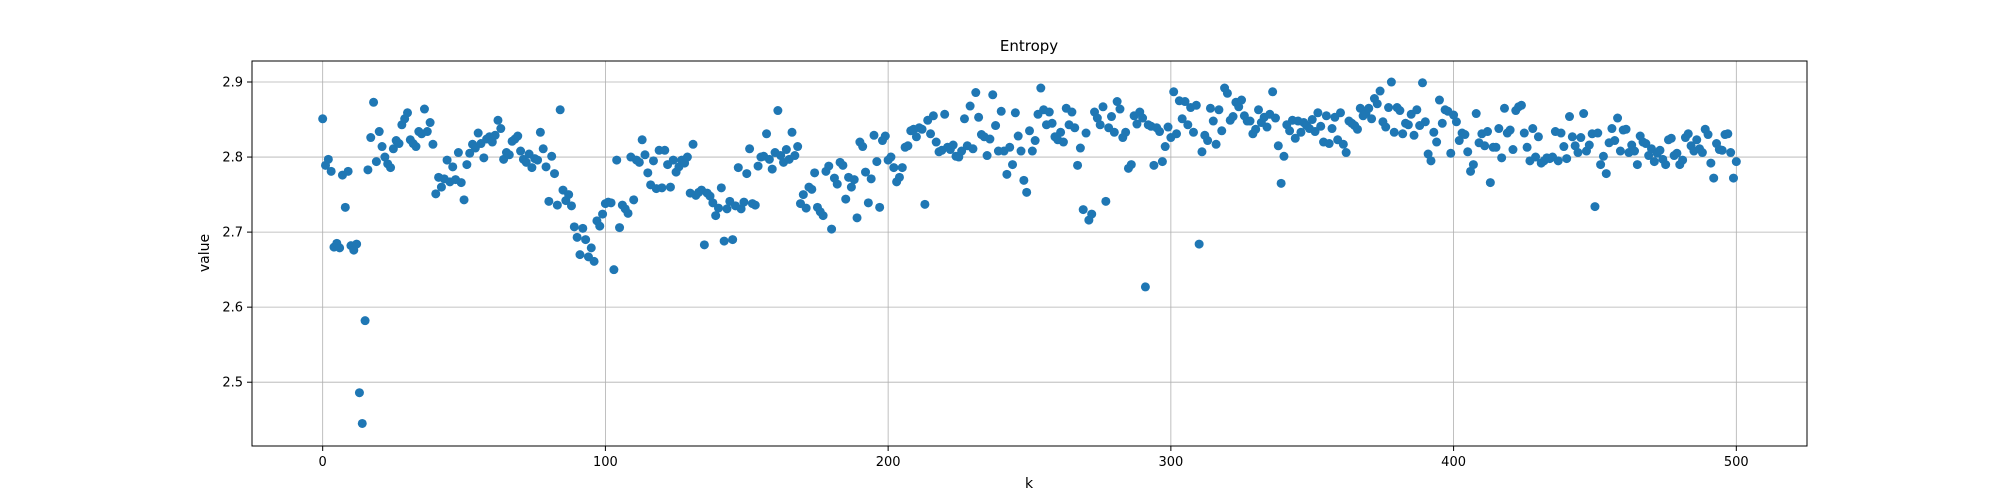 The width and height of the screenshot is (2000, 500). I want to click on x-tick-label: 200, so click(888, 462).